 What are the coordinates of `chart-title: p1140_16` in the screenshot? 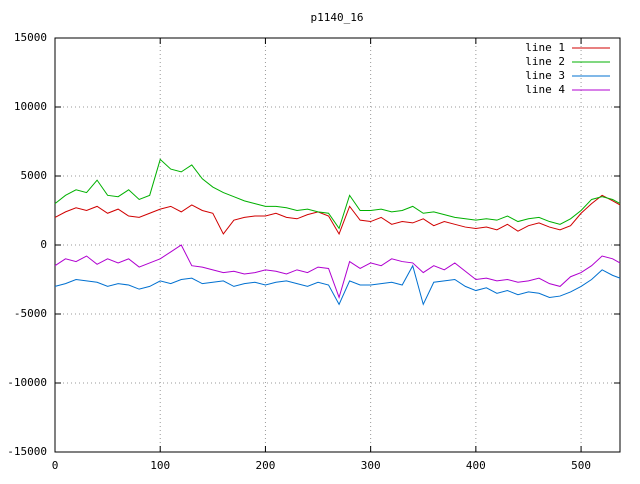 It's located at (337, 17).